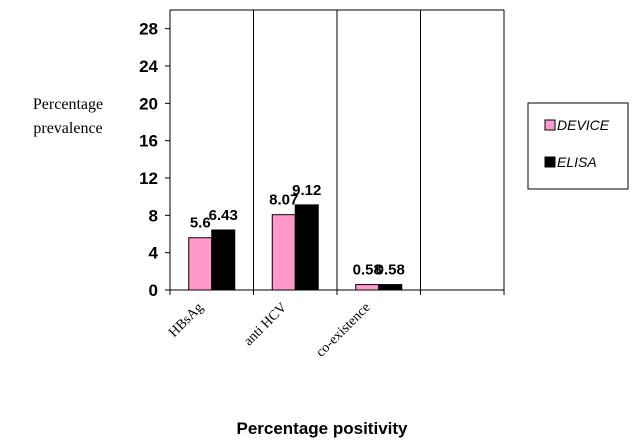  What do you see at coordinates (200, 223) in the screenshot?
I see `data-label-device: 5.6` at bounding box center [200, 223].